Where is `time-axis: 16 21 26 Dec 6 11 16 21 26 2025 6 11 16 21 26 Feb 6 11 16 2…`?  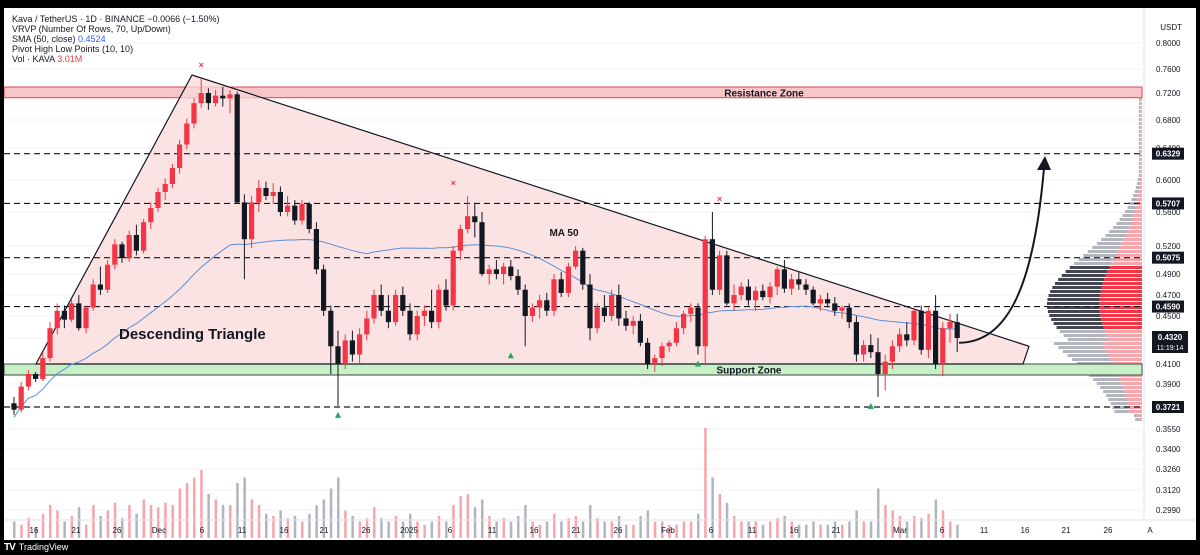 time-axis: 16 21 26 Dec 6 11 16 21 26 2025 6 11 16 21 26 Feb 6 11 16 2… is located at coordinates (600, 527).